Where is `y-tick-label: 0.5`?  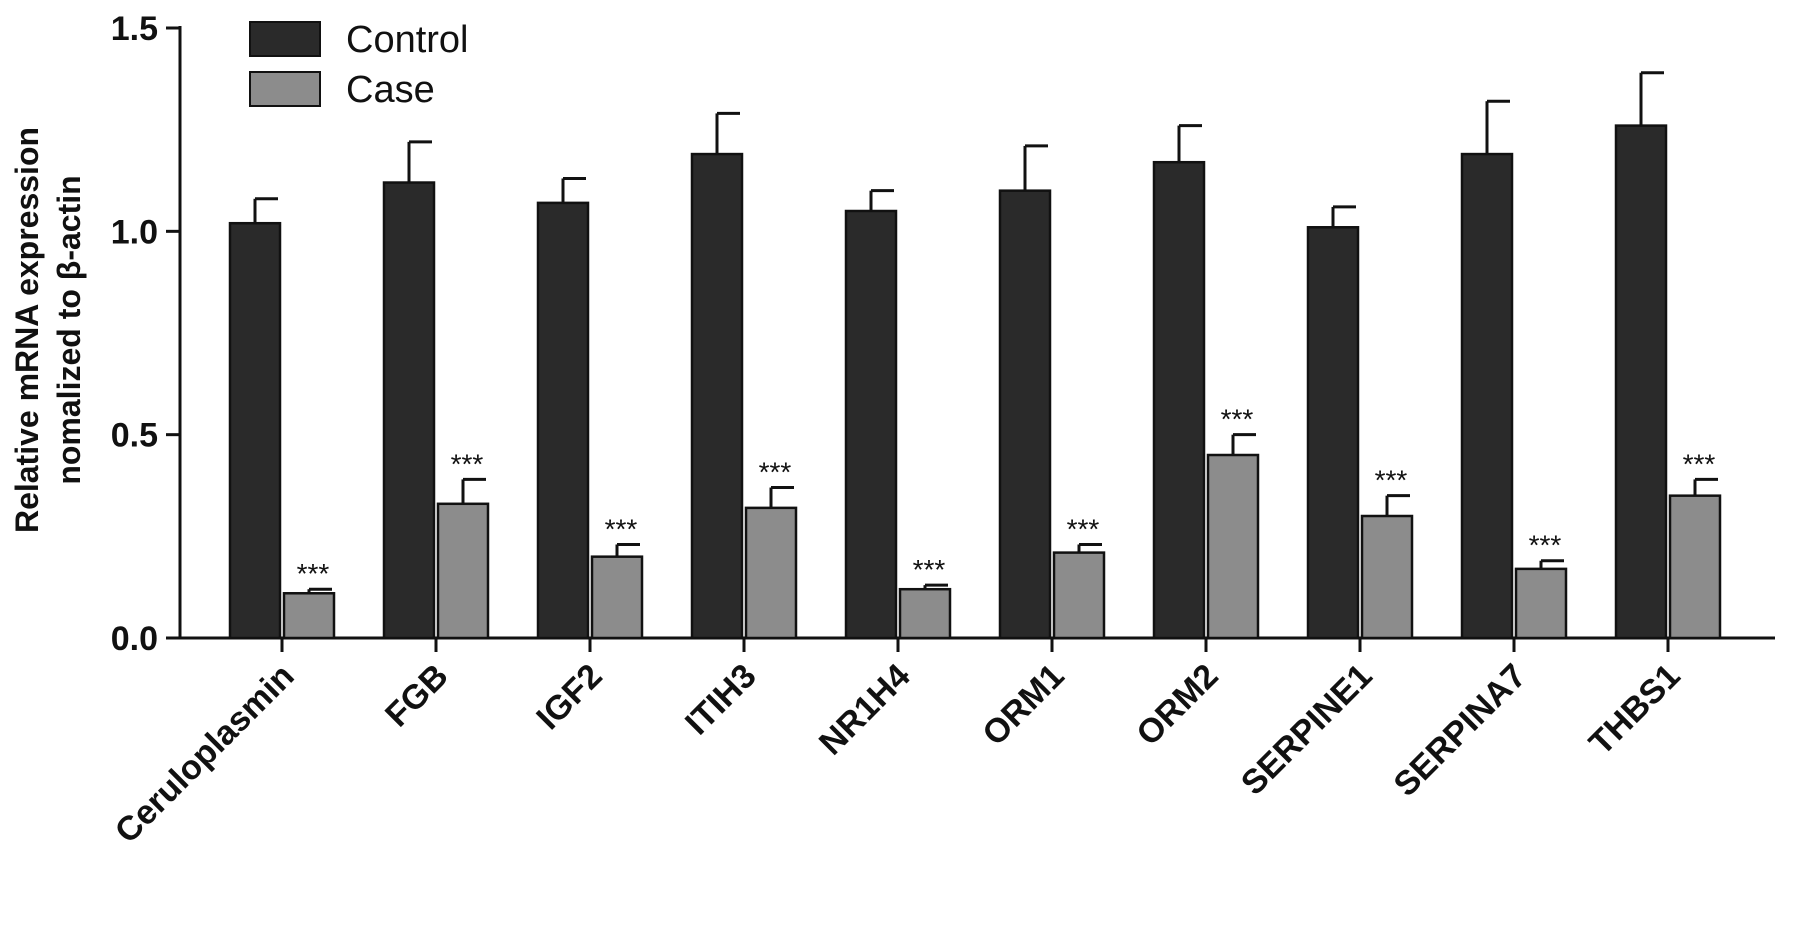 y-tick-label: 0.5 is located at coordinates (134, 436).